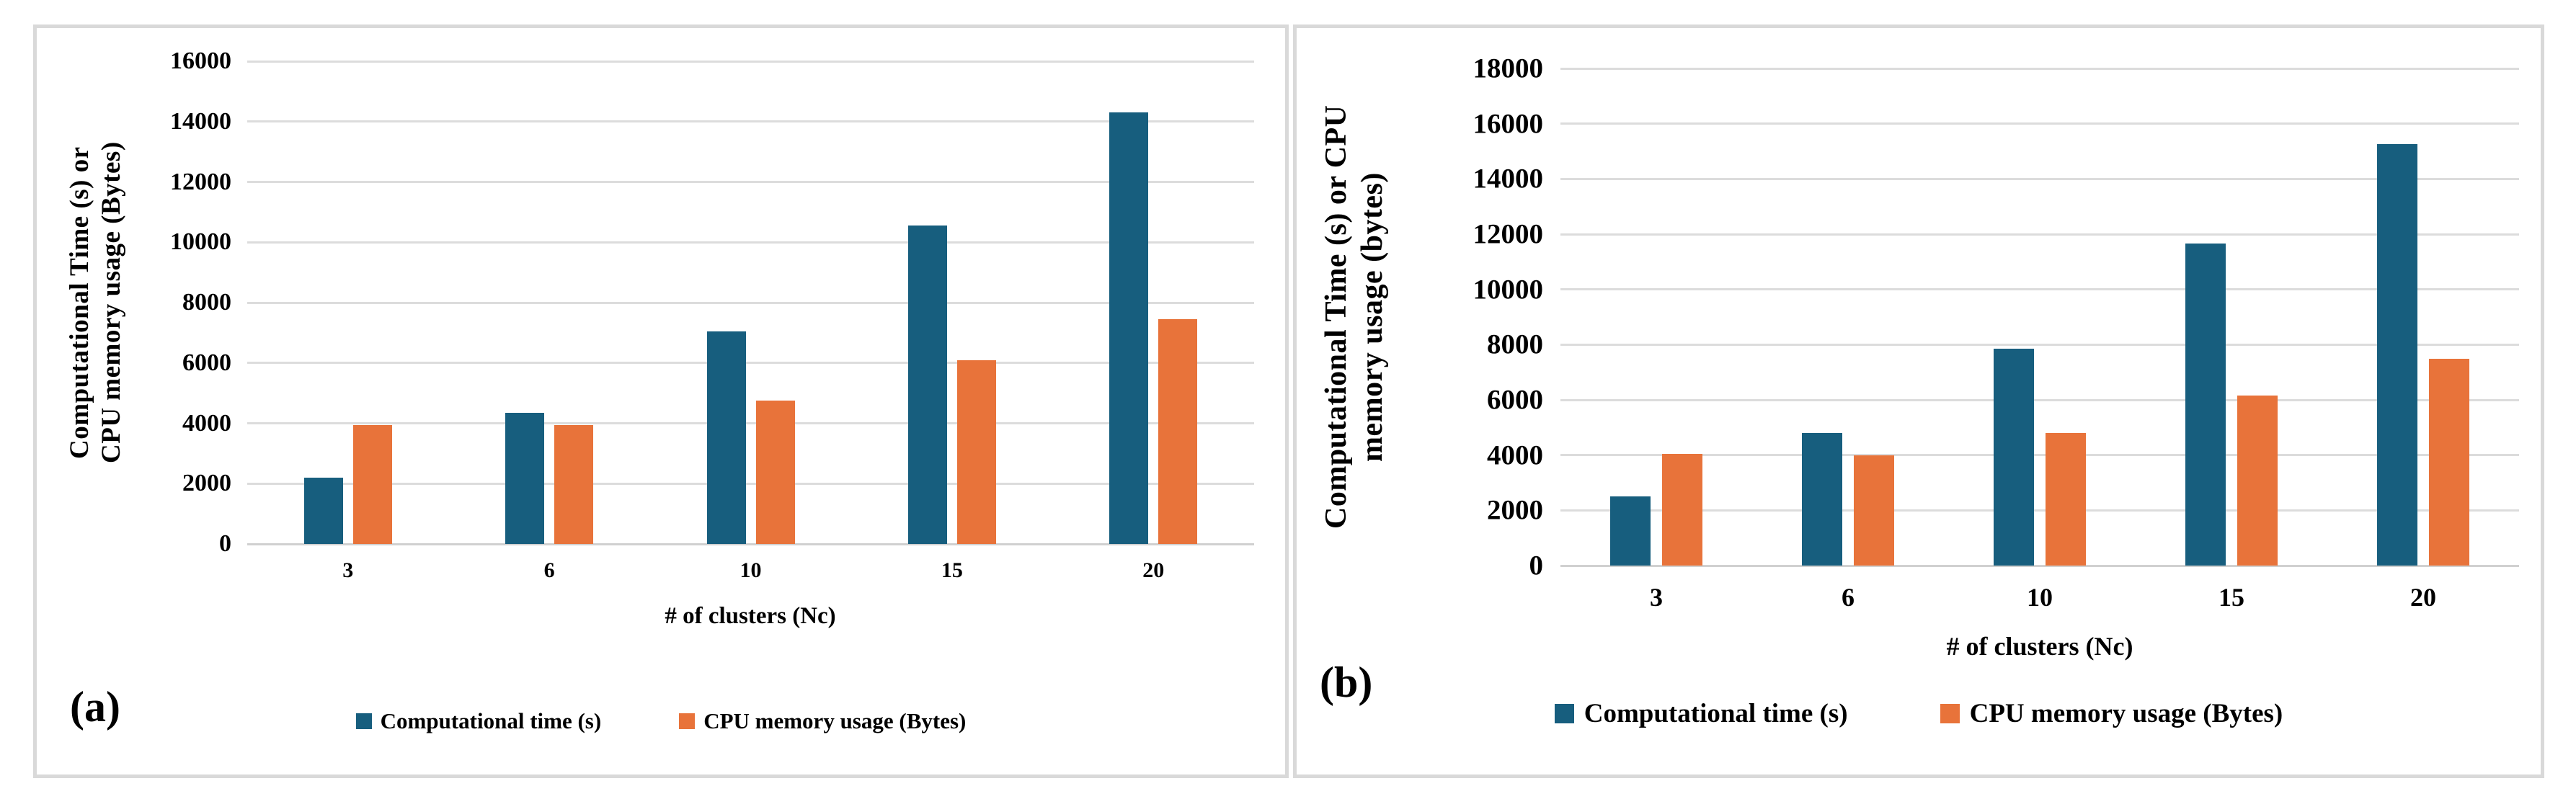 The image size is (2576, 799). I want to click on y-tick-label: 18000, so click(1508, 69).